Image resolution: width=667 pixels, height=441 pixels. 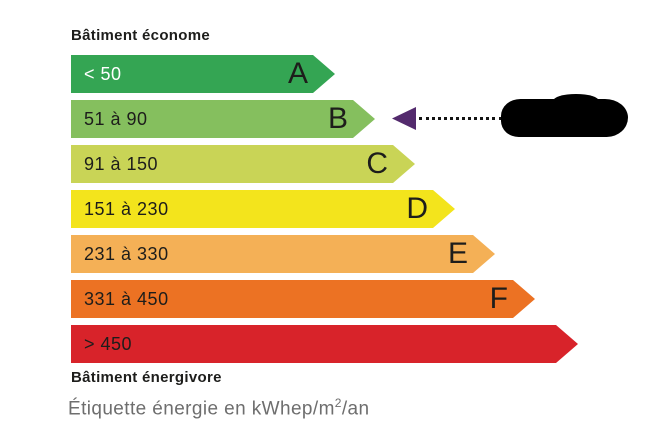 What do you see at coordinates (103, 73) in the screenshot?
I see `energy-range-label: < 50` at bounding box center [103, 73].